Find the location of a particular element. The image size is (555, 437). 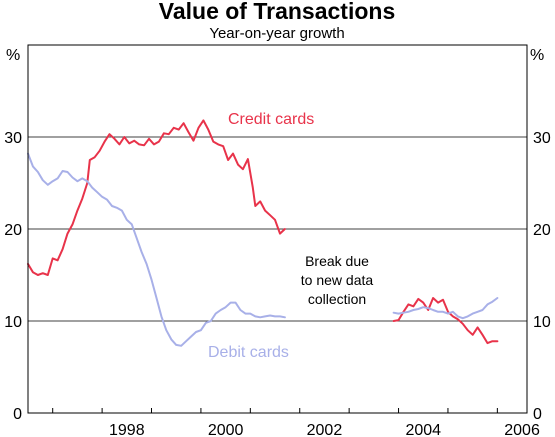

y-tick-label-left-30: 30 is located at coordinates (13, 138).